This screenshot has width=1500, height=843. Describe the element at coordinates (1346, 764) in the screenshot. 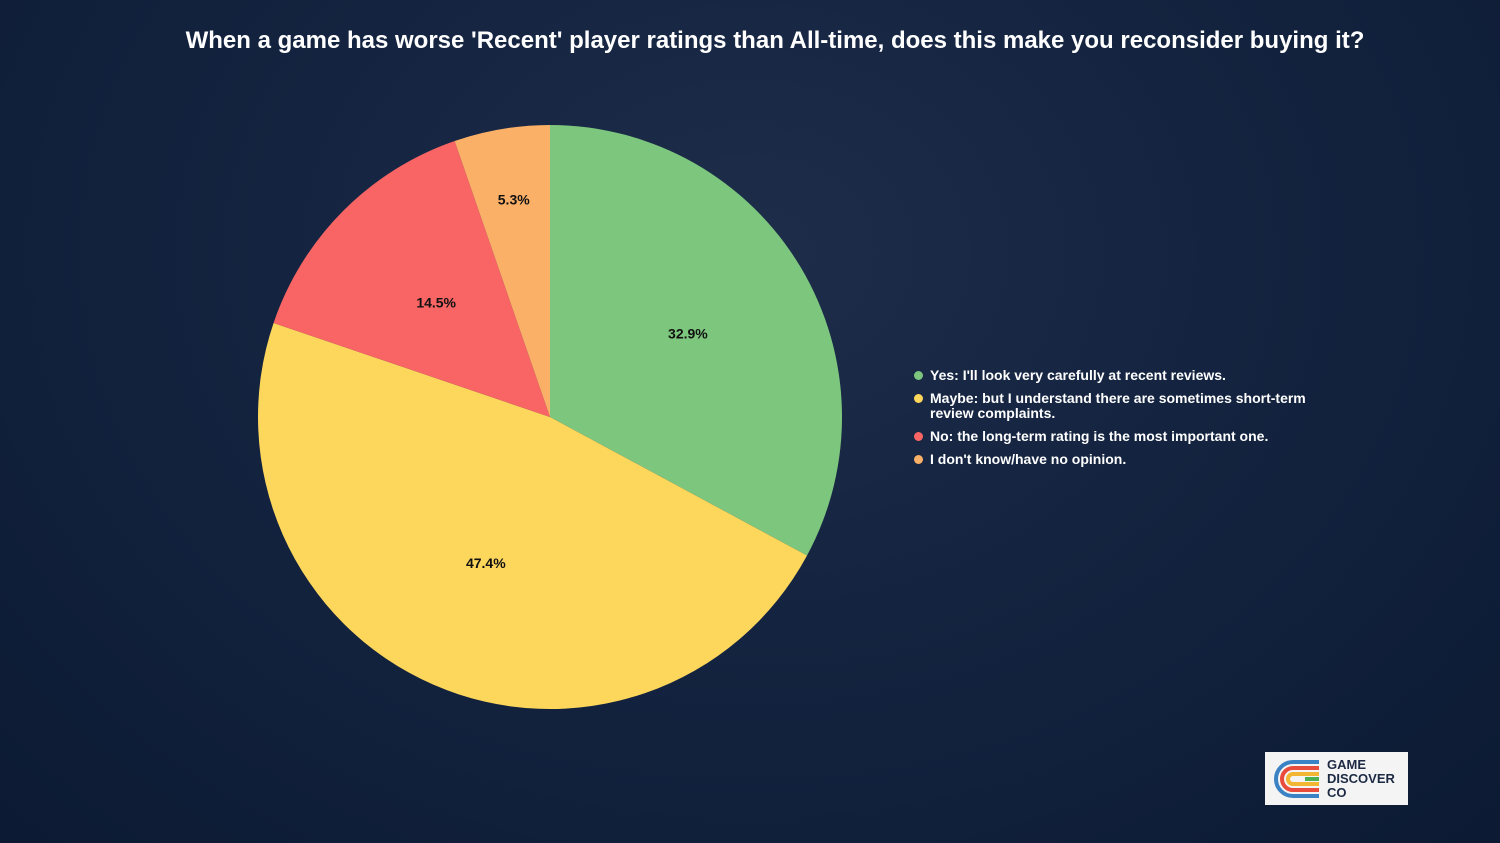

I see `logo-line: GAME` at that location.